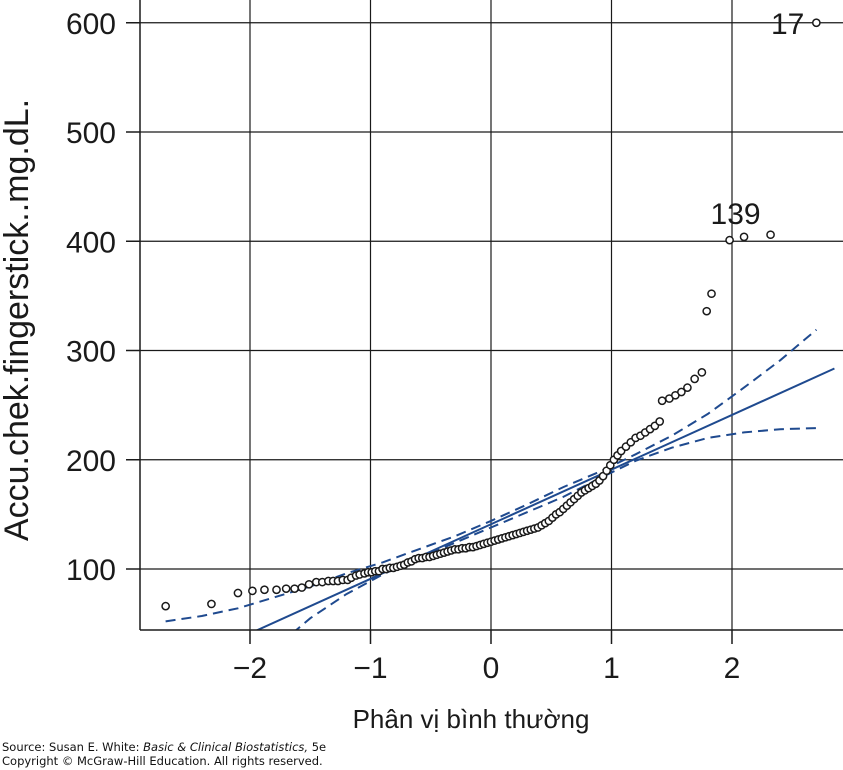  What do you see at coordinates (18, 320) in the screenshot?
I see `y-axis-title: Accu.chek.fingerstick..mg.dL.` at bounding box center [18, 320].